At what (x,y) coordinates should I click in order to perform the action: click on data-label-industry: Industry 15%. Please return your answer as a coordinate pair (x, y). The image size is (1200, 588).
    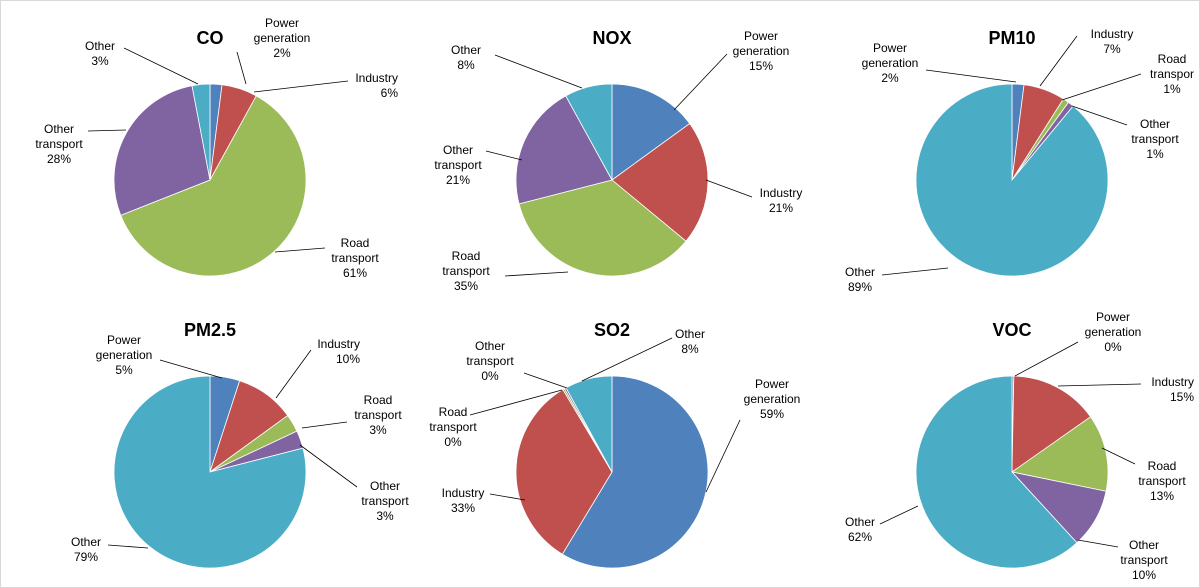
    Looking at the image, I should click on (1172, 389).